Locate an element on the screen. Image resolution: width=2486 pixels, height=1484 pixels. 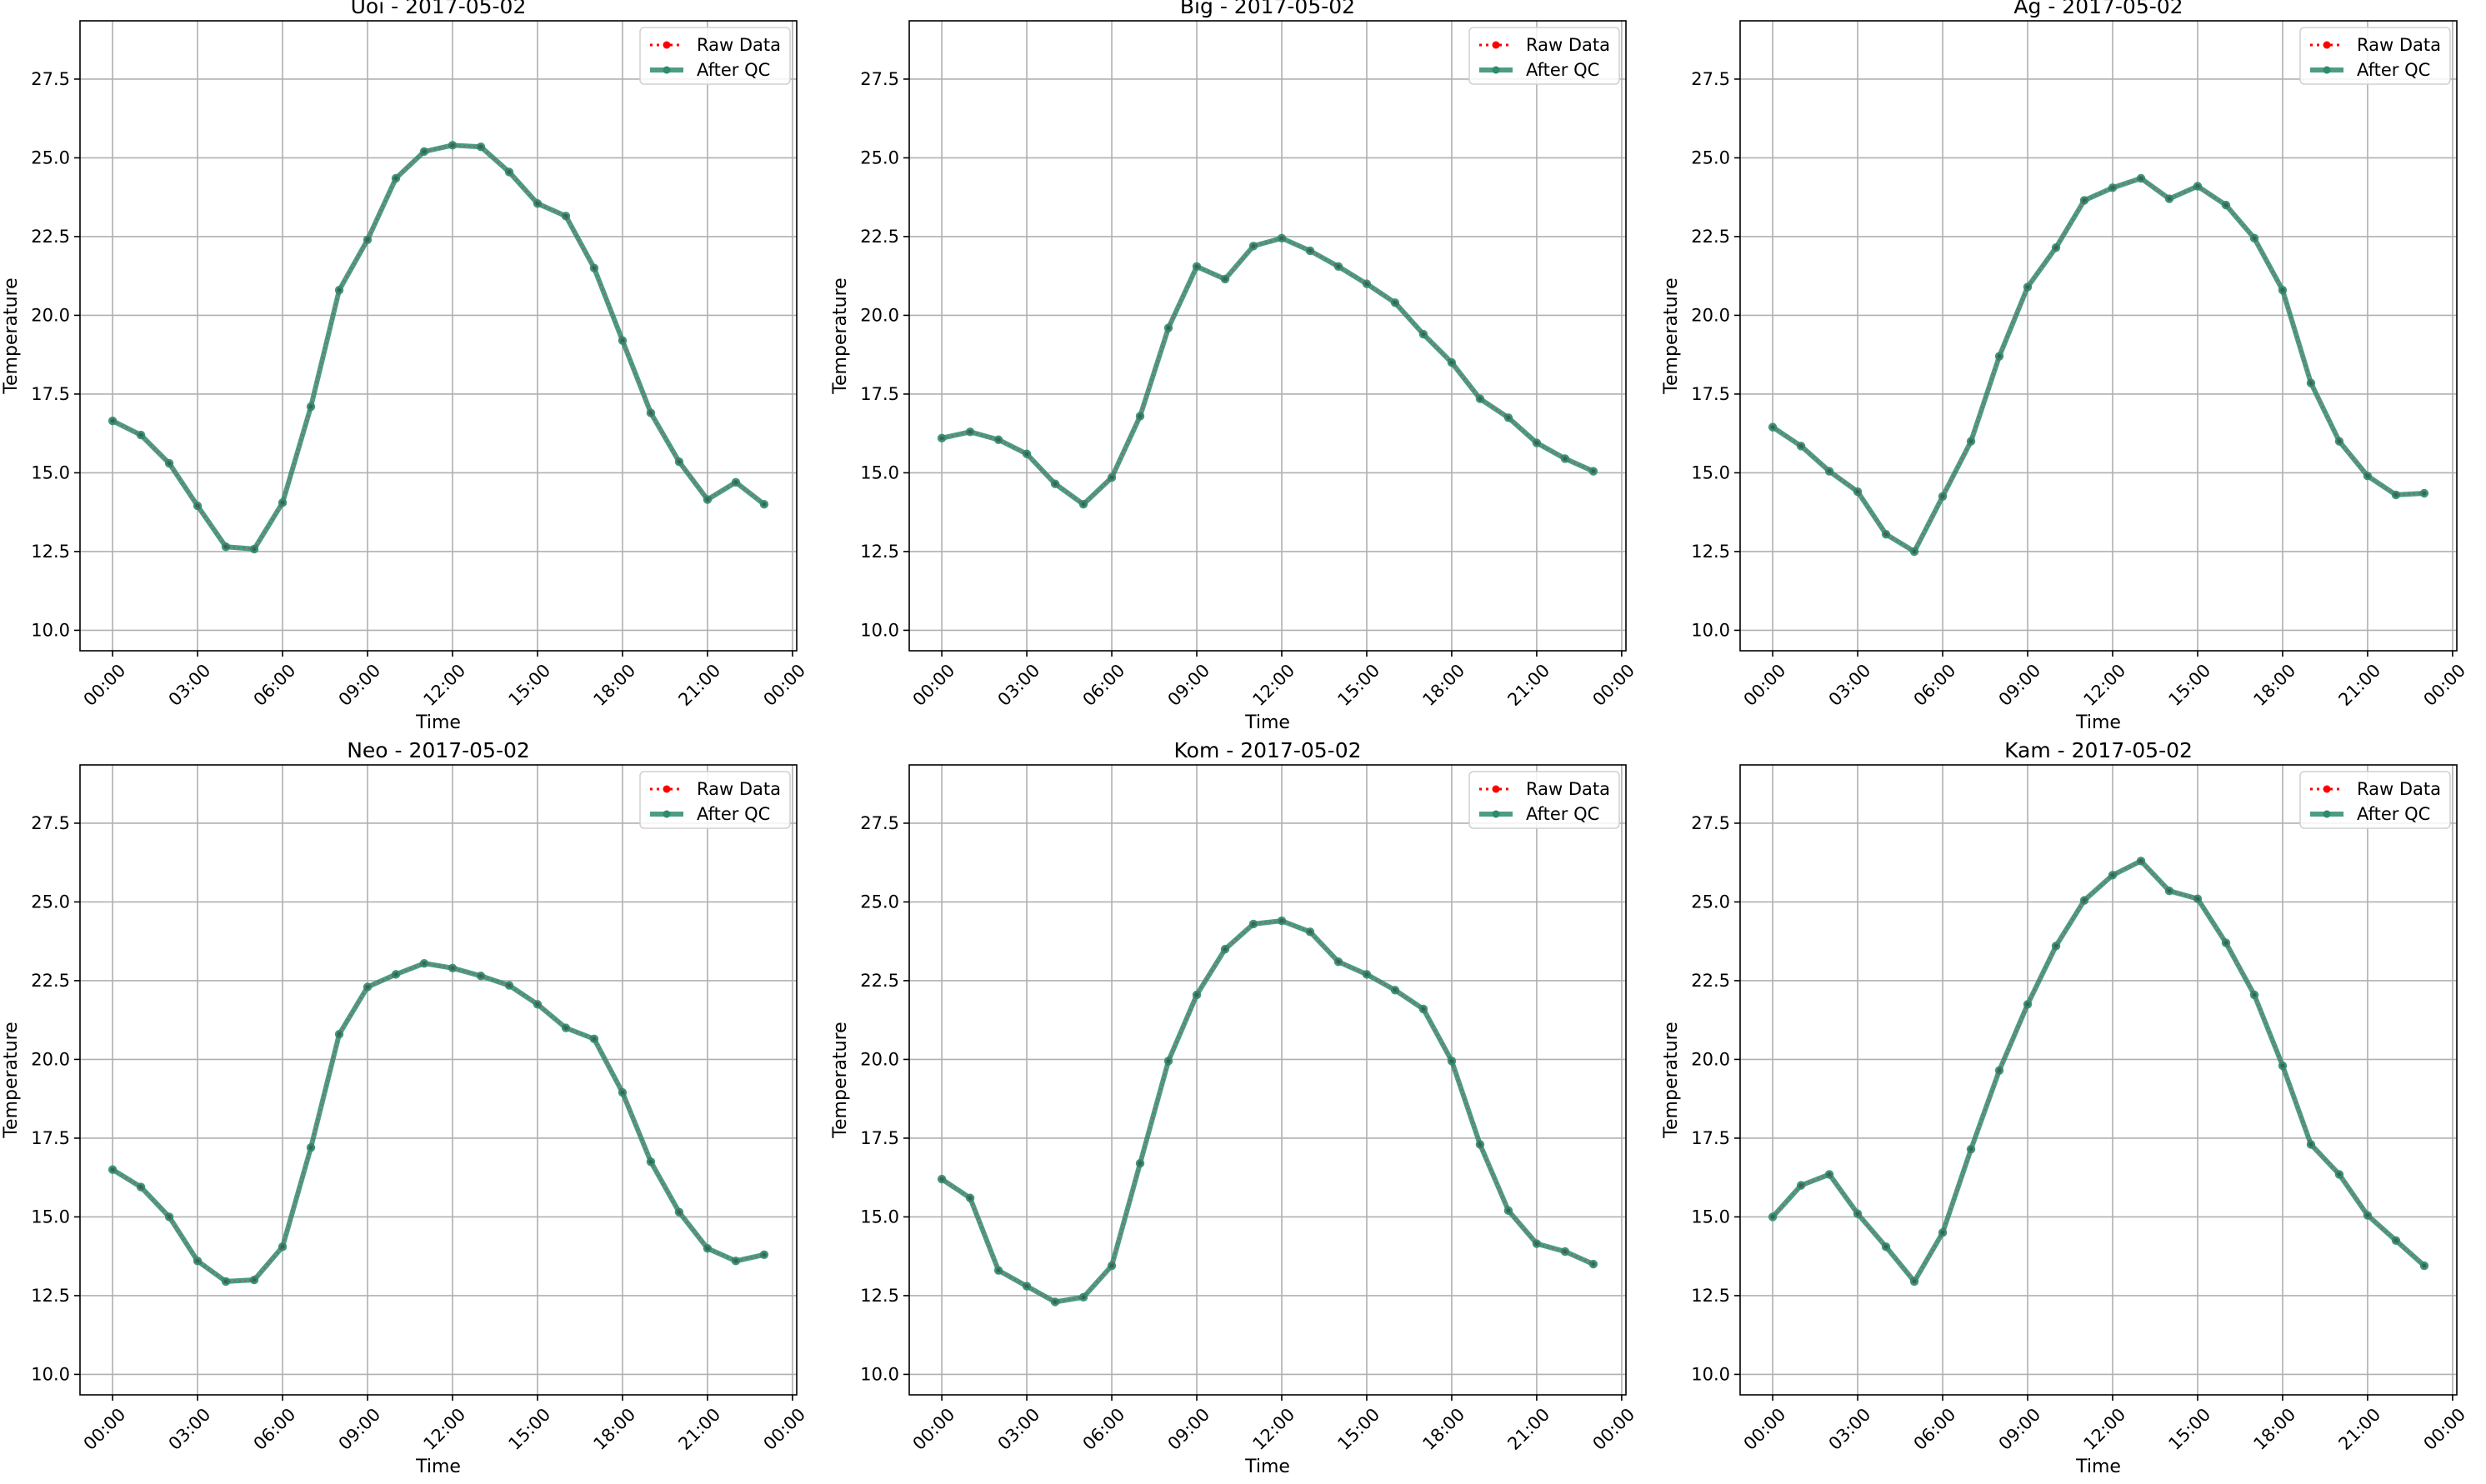
x-tick-label: 15:00 is located at coordinates (529, 1429).